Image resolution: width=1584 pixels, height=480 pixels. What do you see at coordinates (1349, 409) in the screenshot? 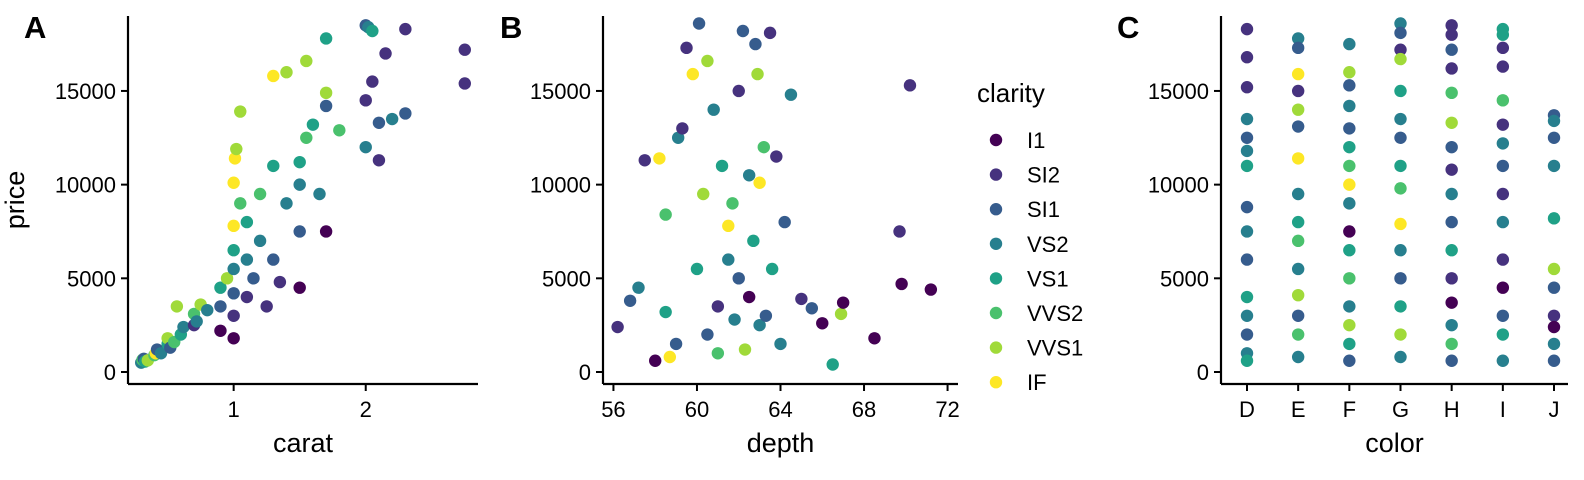
I see `x-tick-label: F` at bounding box center [1349, 409].